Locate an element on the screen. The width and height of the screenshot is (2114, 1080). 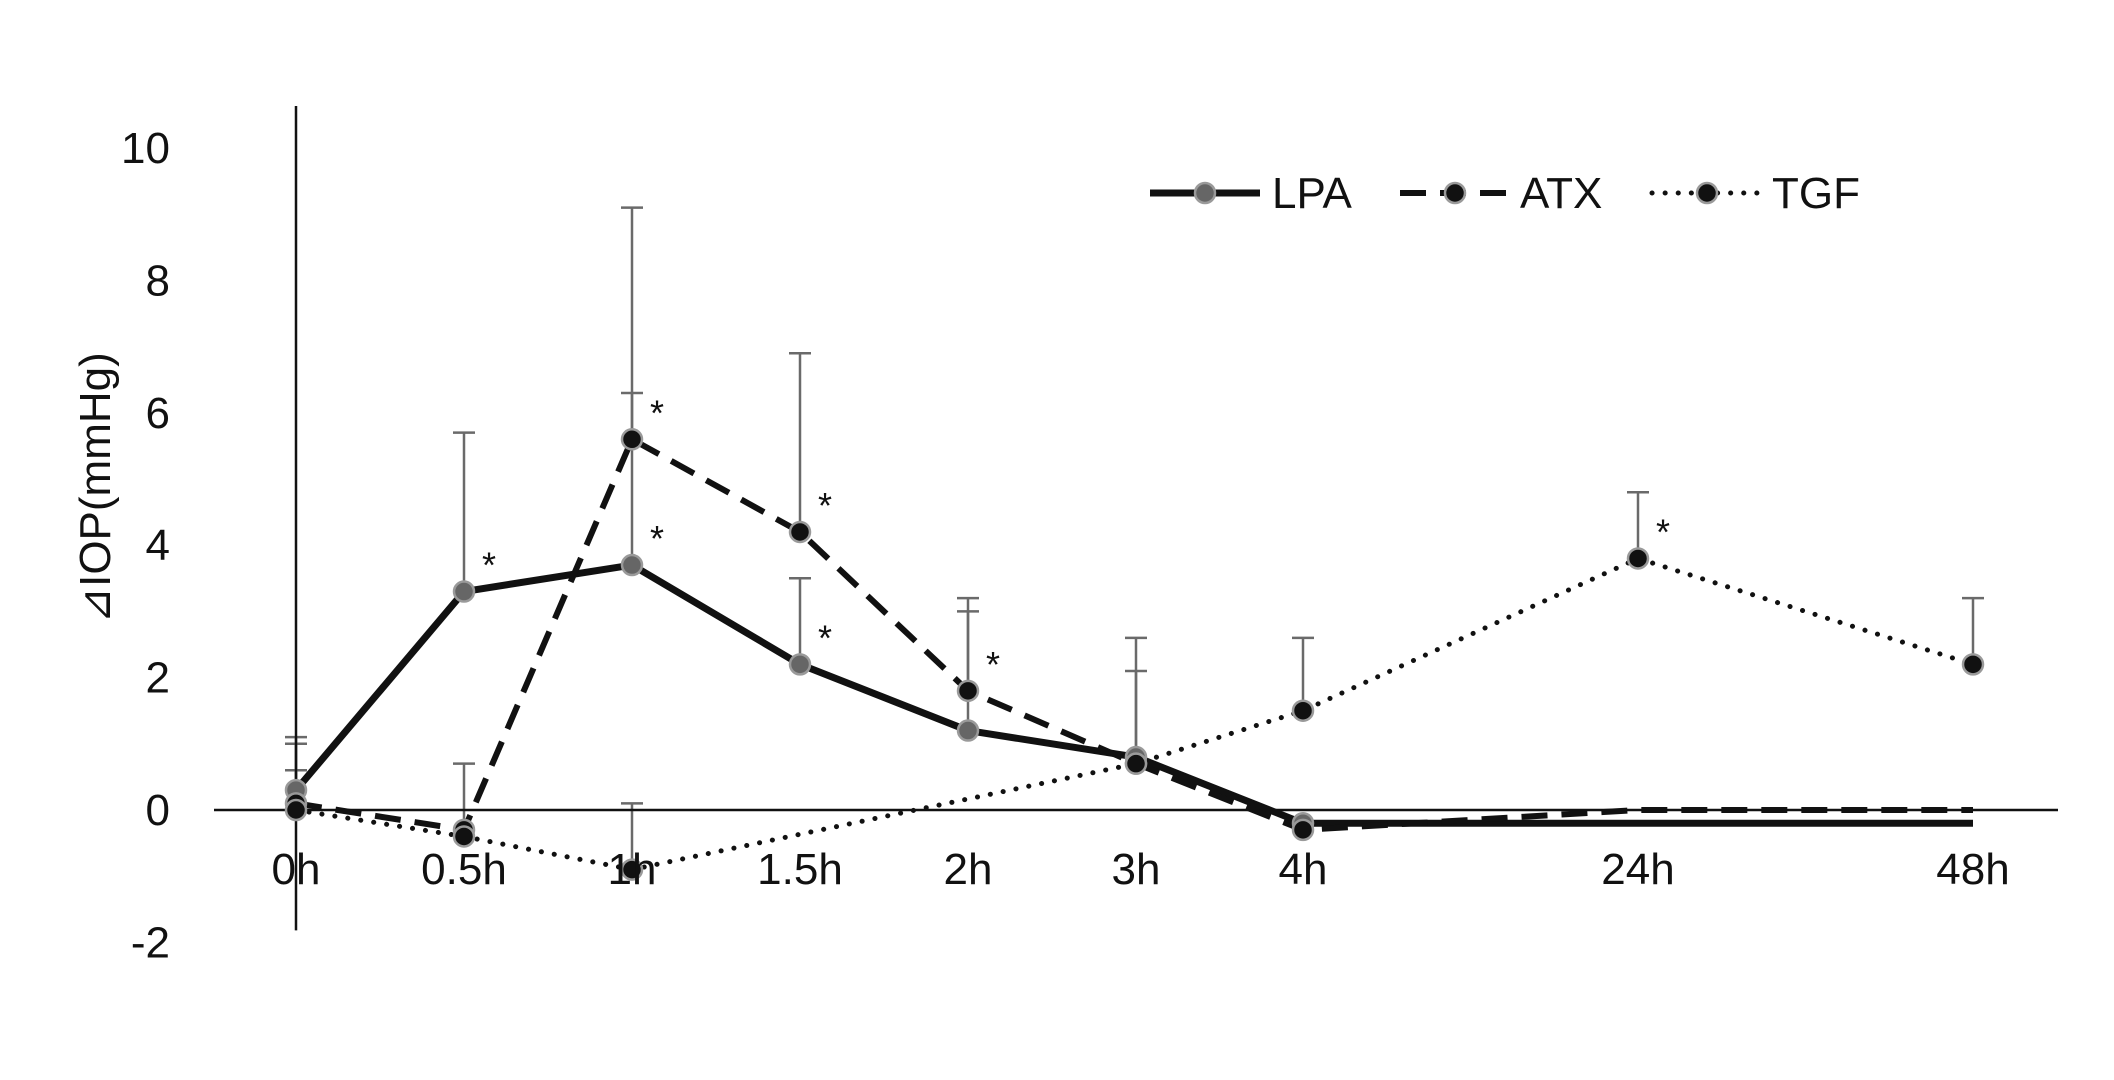
legend-item-tgf: TGF is located at coordinates (1754, 193).